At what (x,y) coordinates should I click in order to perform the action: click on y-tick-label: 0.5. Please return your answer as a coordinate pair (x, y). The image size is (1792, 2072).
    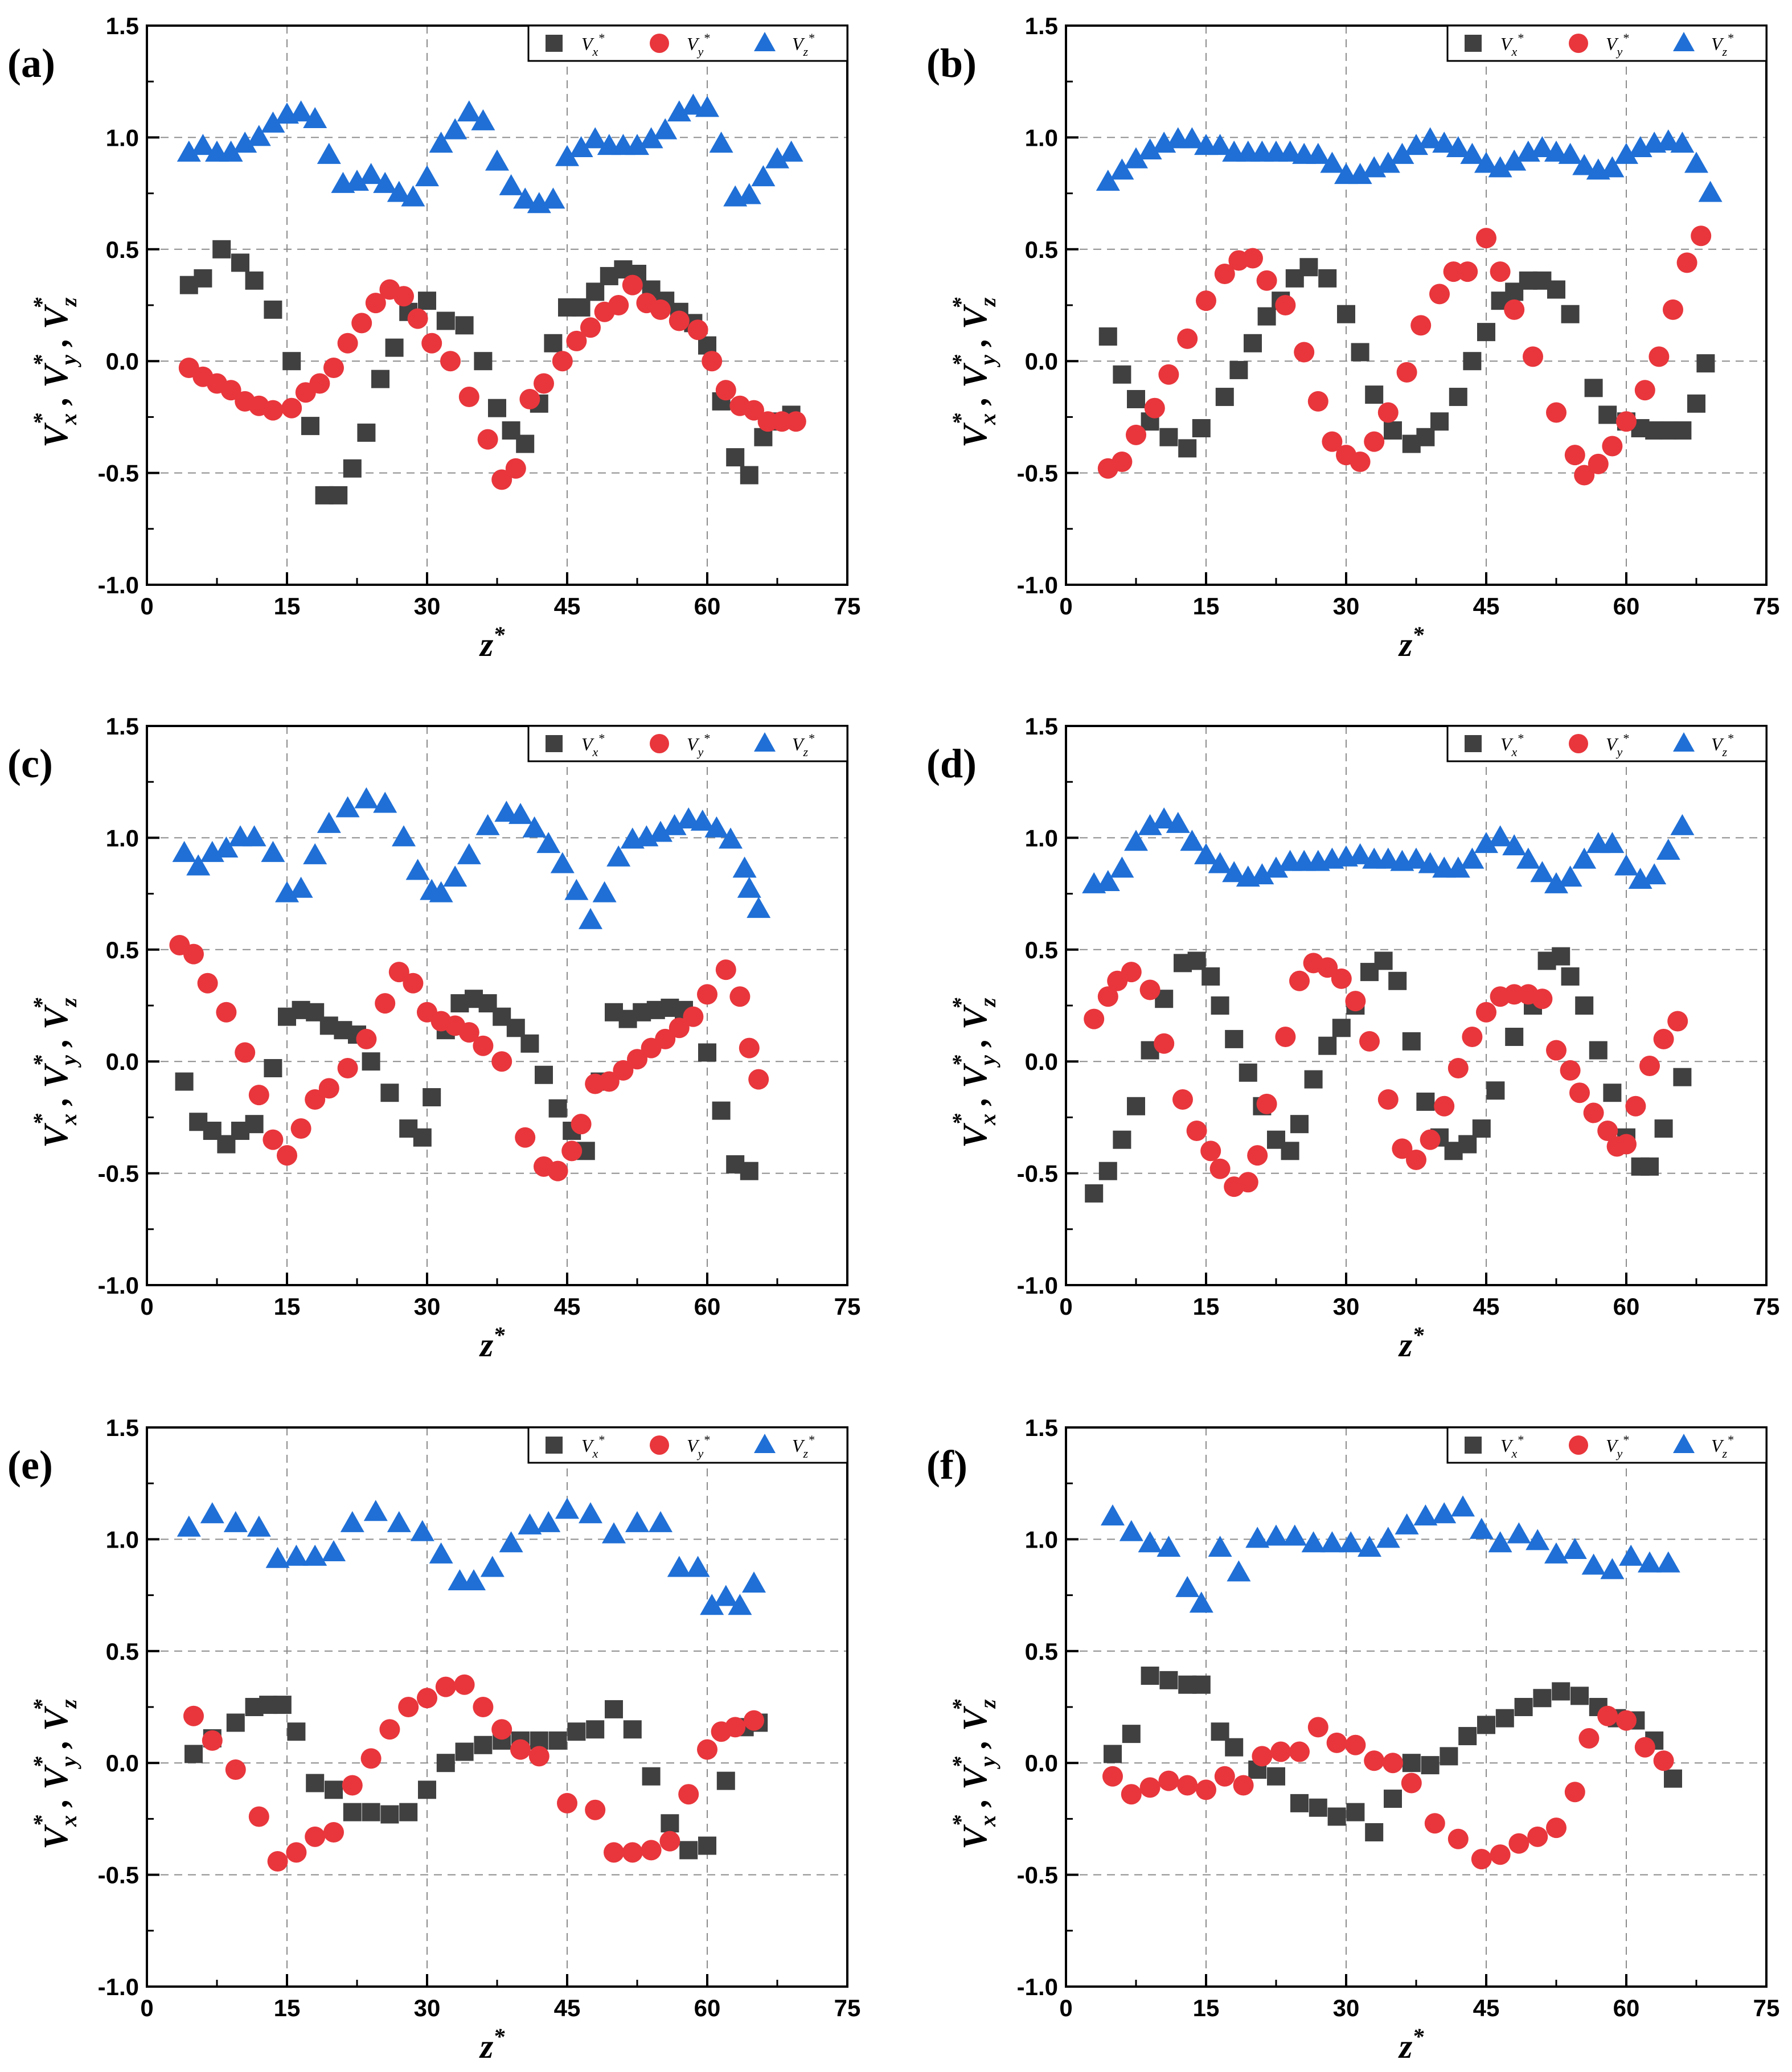
    Looking at the image, I should click on (1041, 950).